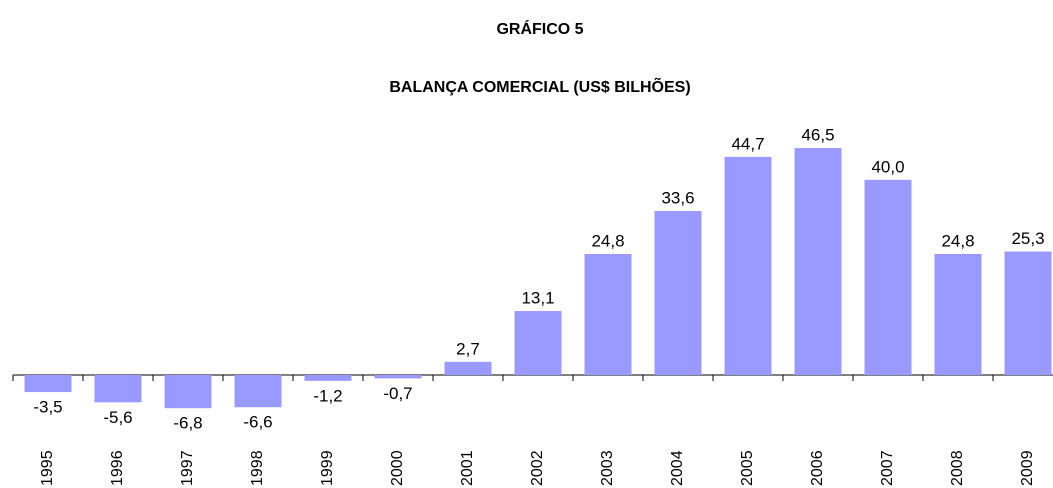  What do you see at coordinates (539, 28) in the screenshot?
I see `chart-title: GRÁFICO 5` at bounding box center [539, 28].